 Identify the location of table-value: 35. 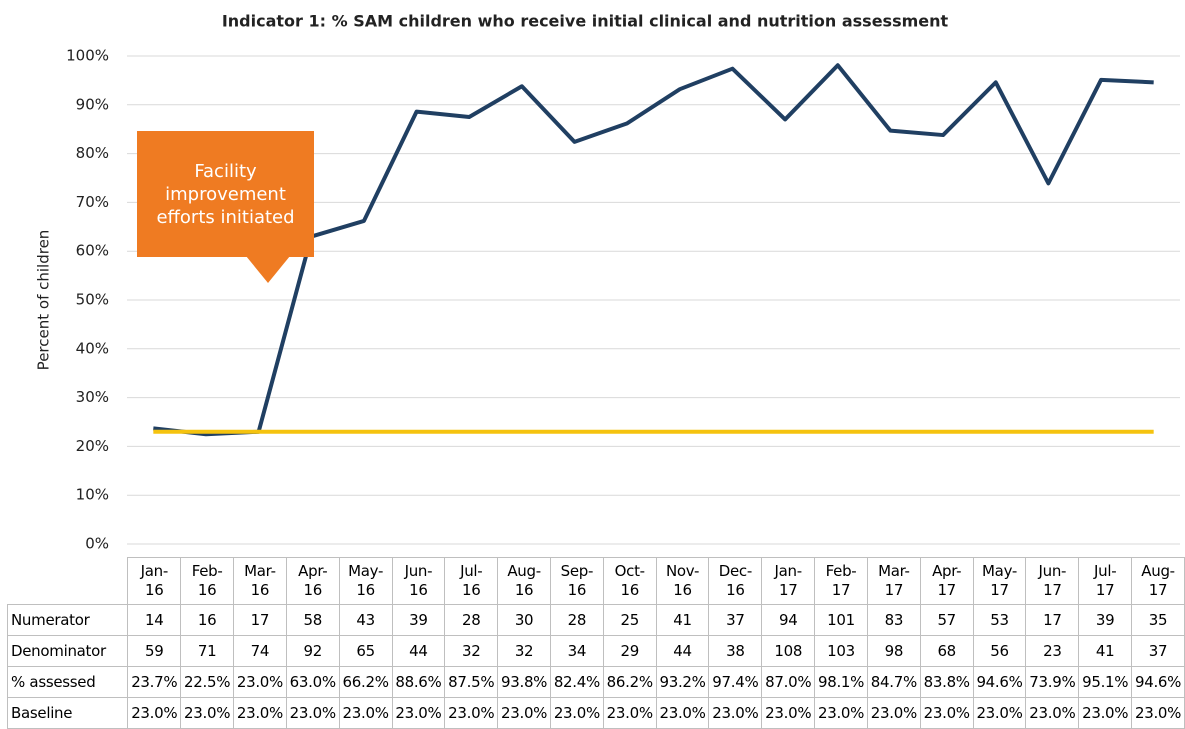
(1158, 620).